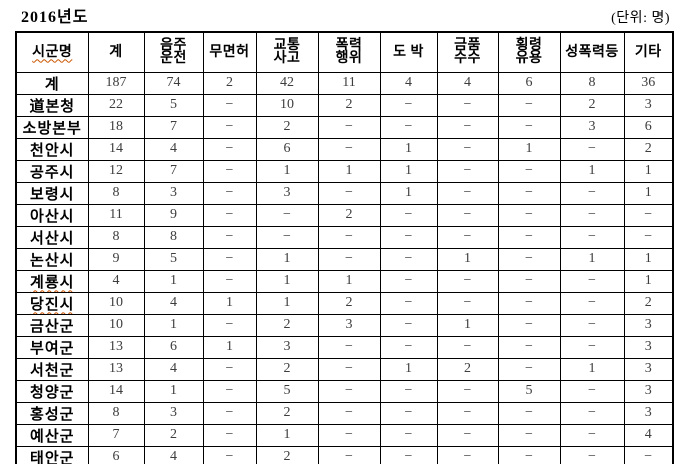 The width and height of the screenshot is (687, 464). Describe the element at coordinates (349, 325) in the screenshot. I see `cell-r11-c4: 3` at that location.